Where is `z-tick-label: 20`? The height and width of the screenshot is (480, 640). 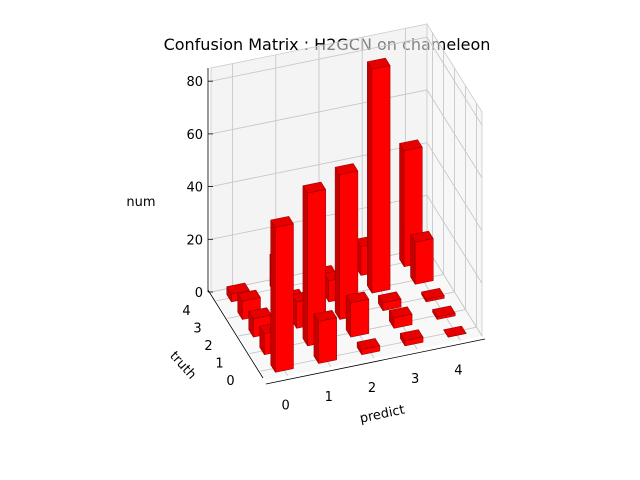
z-tick-label: 20 is located at coordinates (194, 240).